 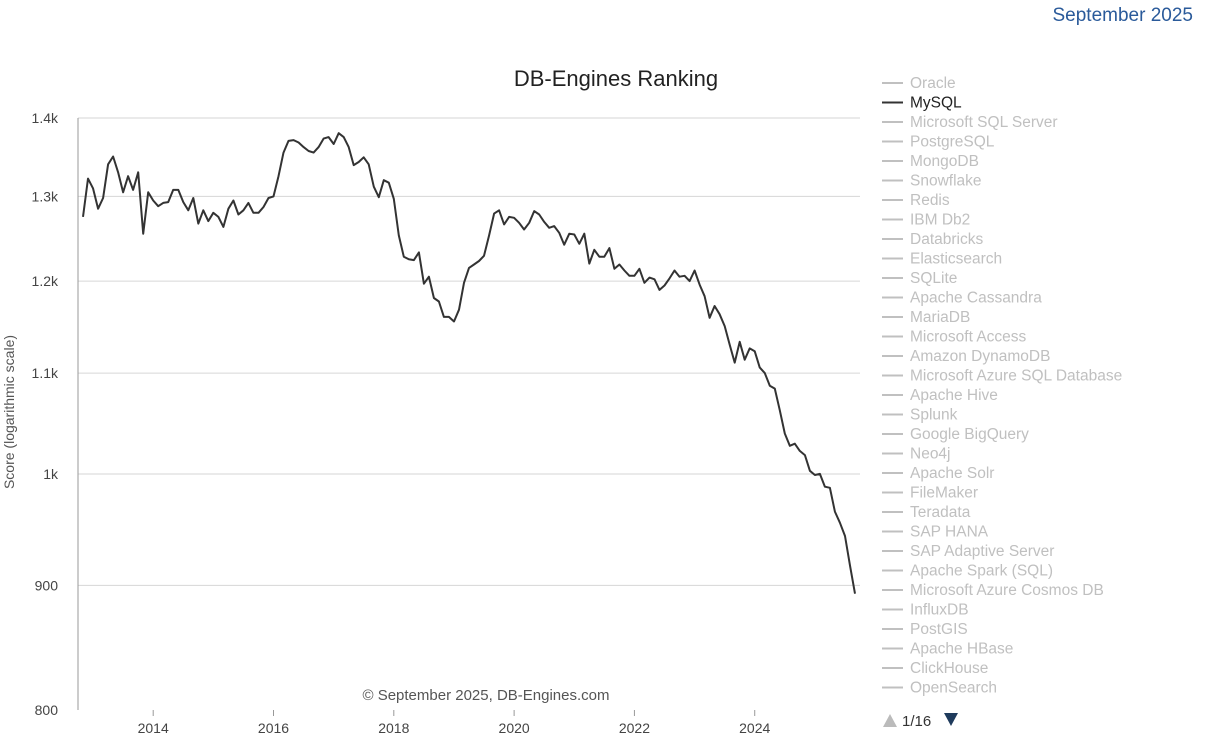 What do you see at coordinates (956, 259) in the screenshot?
I see `legend-label: Elasticsearch` at bounding box center [956, 259].